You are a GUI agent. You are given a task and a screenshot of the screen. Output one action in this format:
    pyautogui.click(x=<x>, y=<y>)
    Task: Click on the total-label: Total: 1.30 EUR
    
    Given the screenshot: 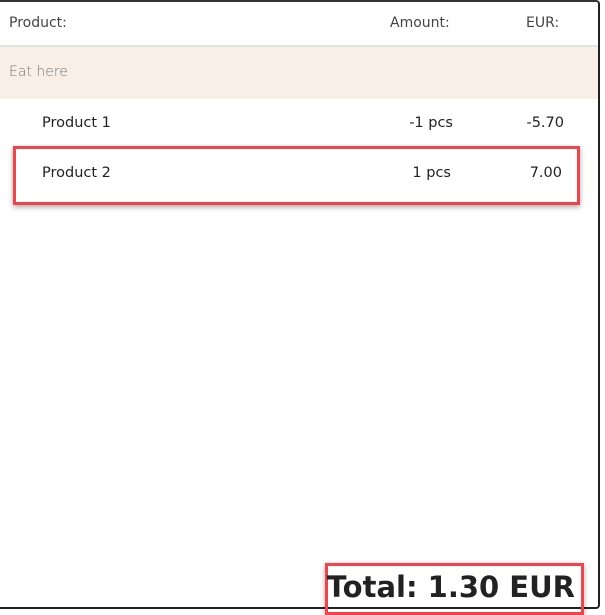 What is the action you would take?
    pyautogui.click(x=450, y=587)
    